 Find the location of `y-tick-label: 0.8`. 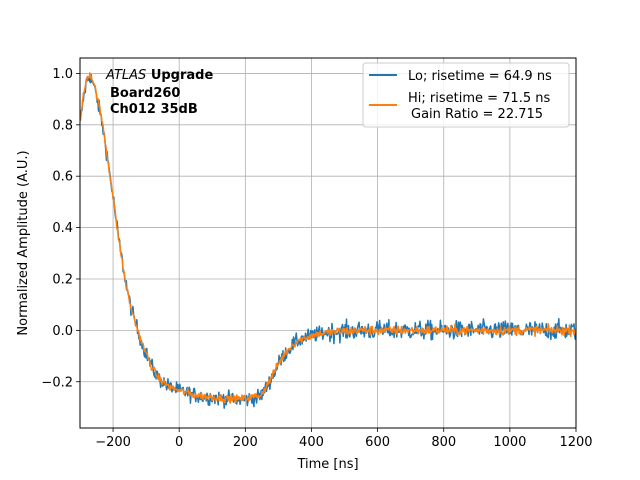

y-tick-label: 0.8 is located at coordinates (62, 125).